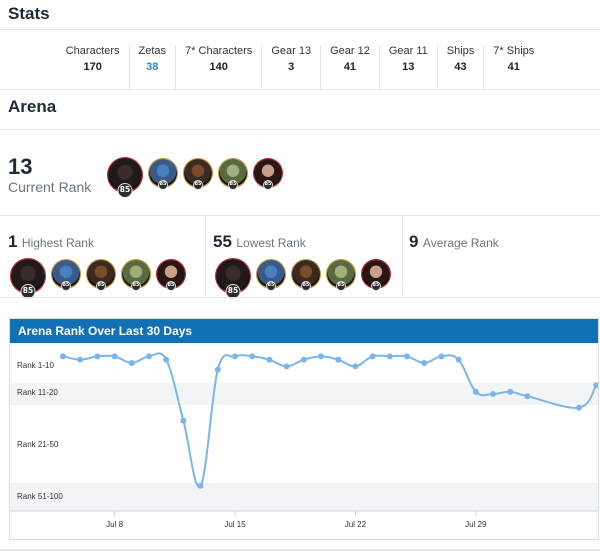  I want to click on average-rank-value: 9, so click(414, 241).